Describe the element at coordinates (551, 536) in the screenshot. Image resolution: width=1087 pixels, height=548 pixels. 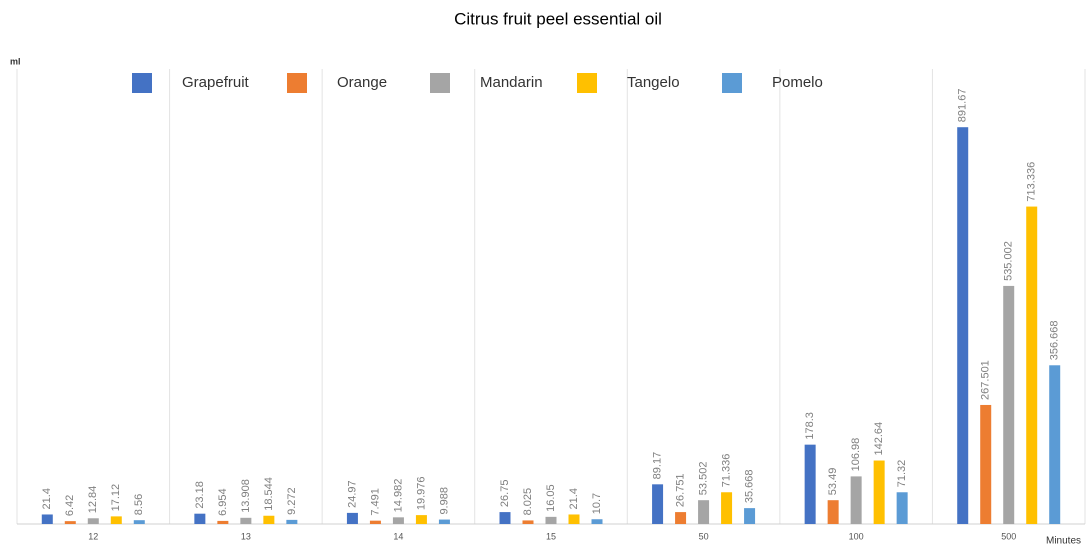
I see `x-tick-label: 15` at that location.